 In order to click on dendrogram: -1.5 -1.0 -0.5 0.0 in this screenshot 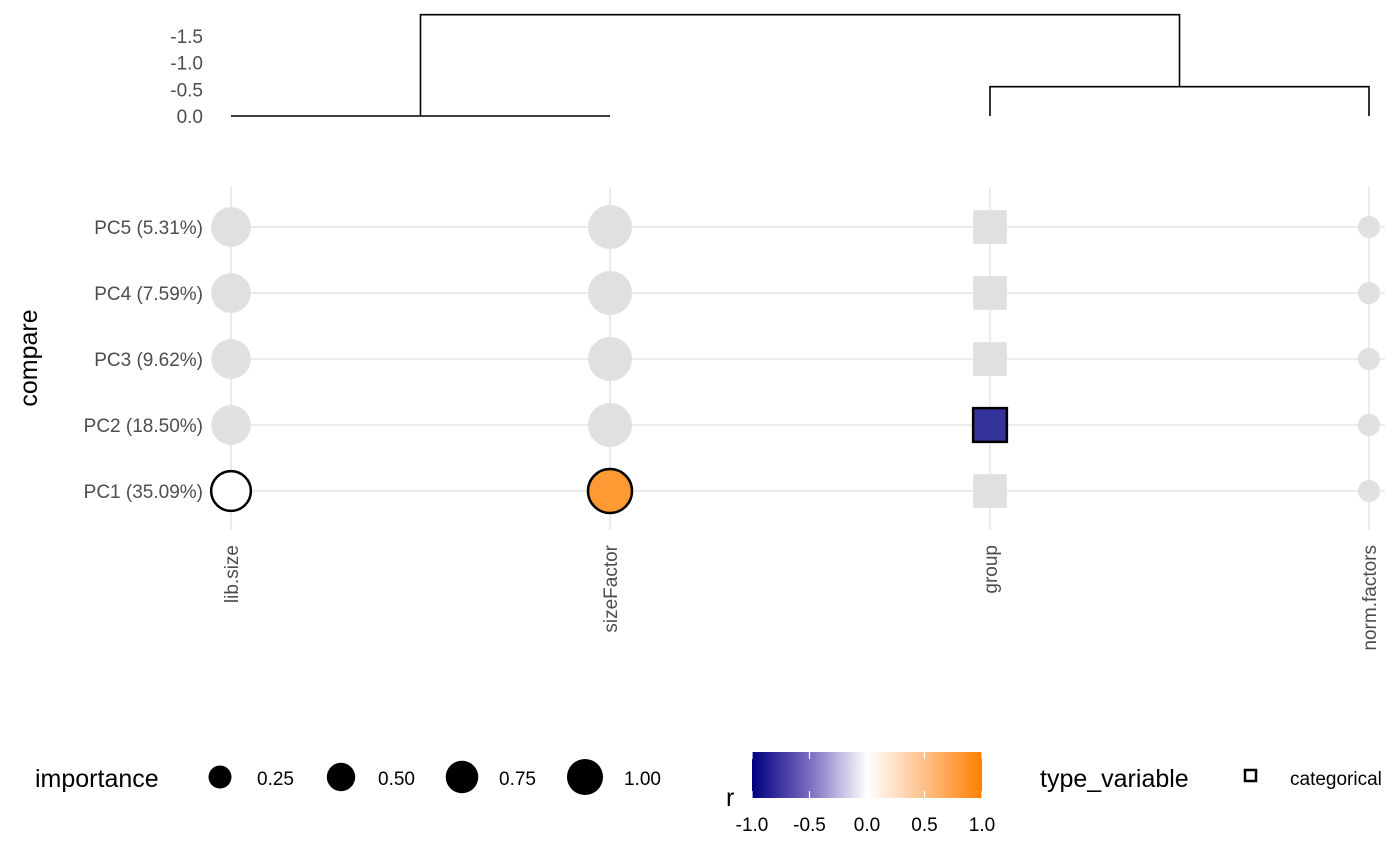, I will do `click(770, 70)`.